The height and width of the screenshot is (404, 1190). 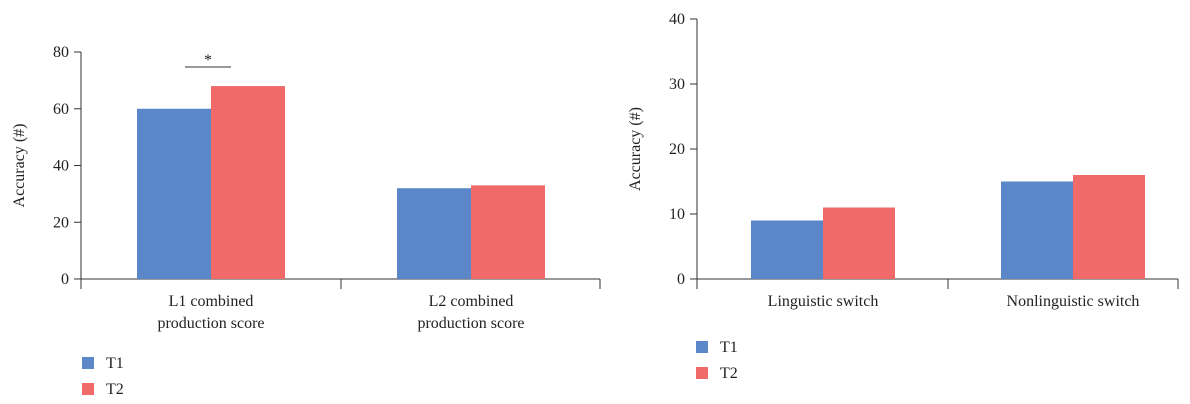 I want to click on category-label: Nonlinguistic switch, so click(x=1073, y=301).